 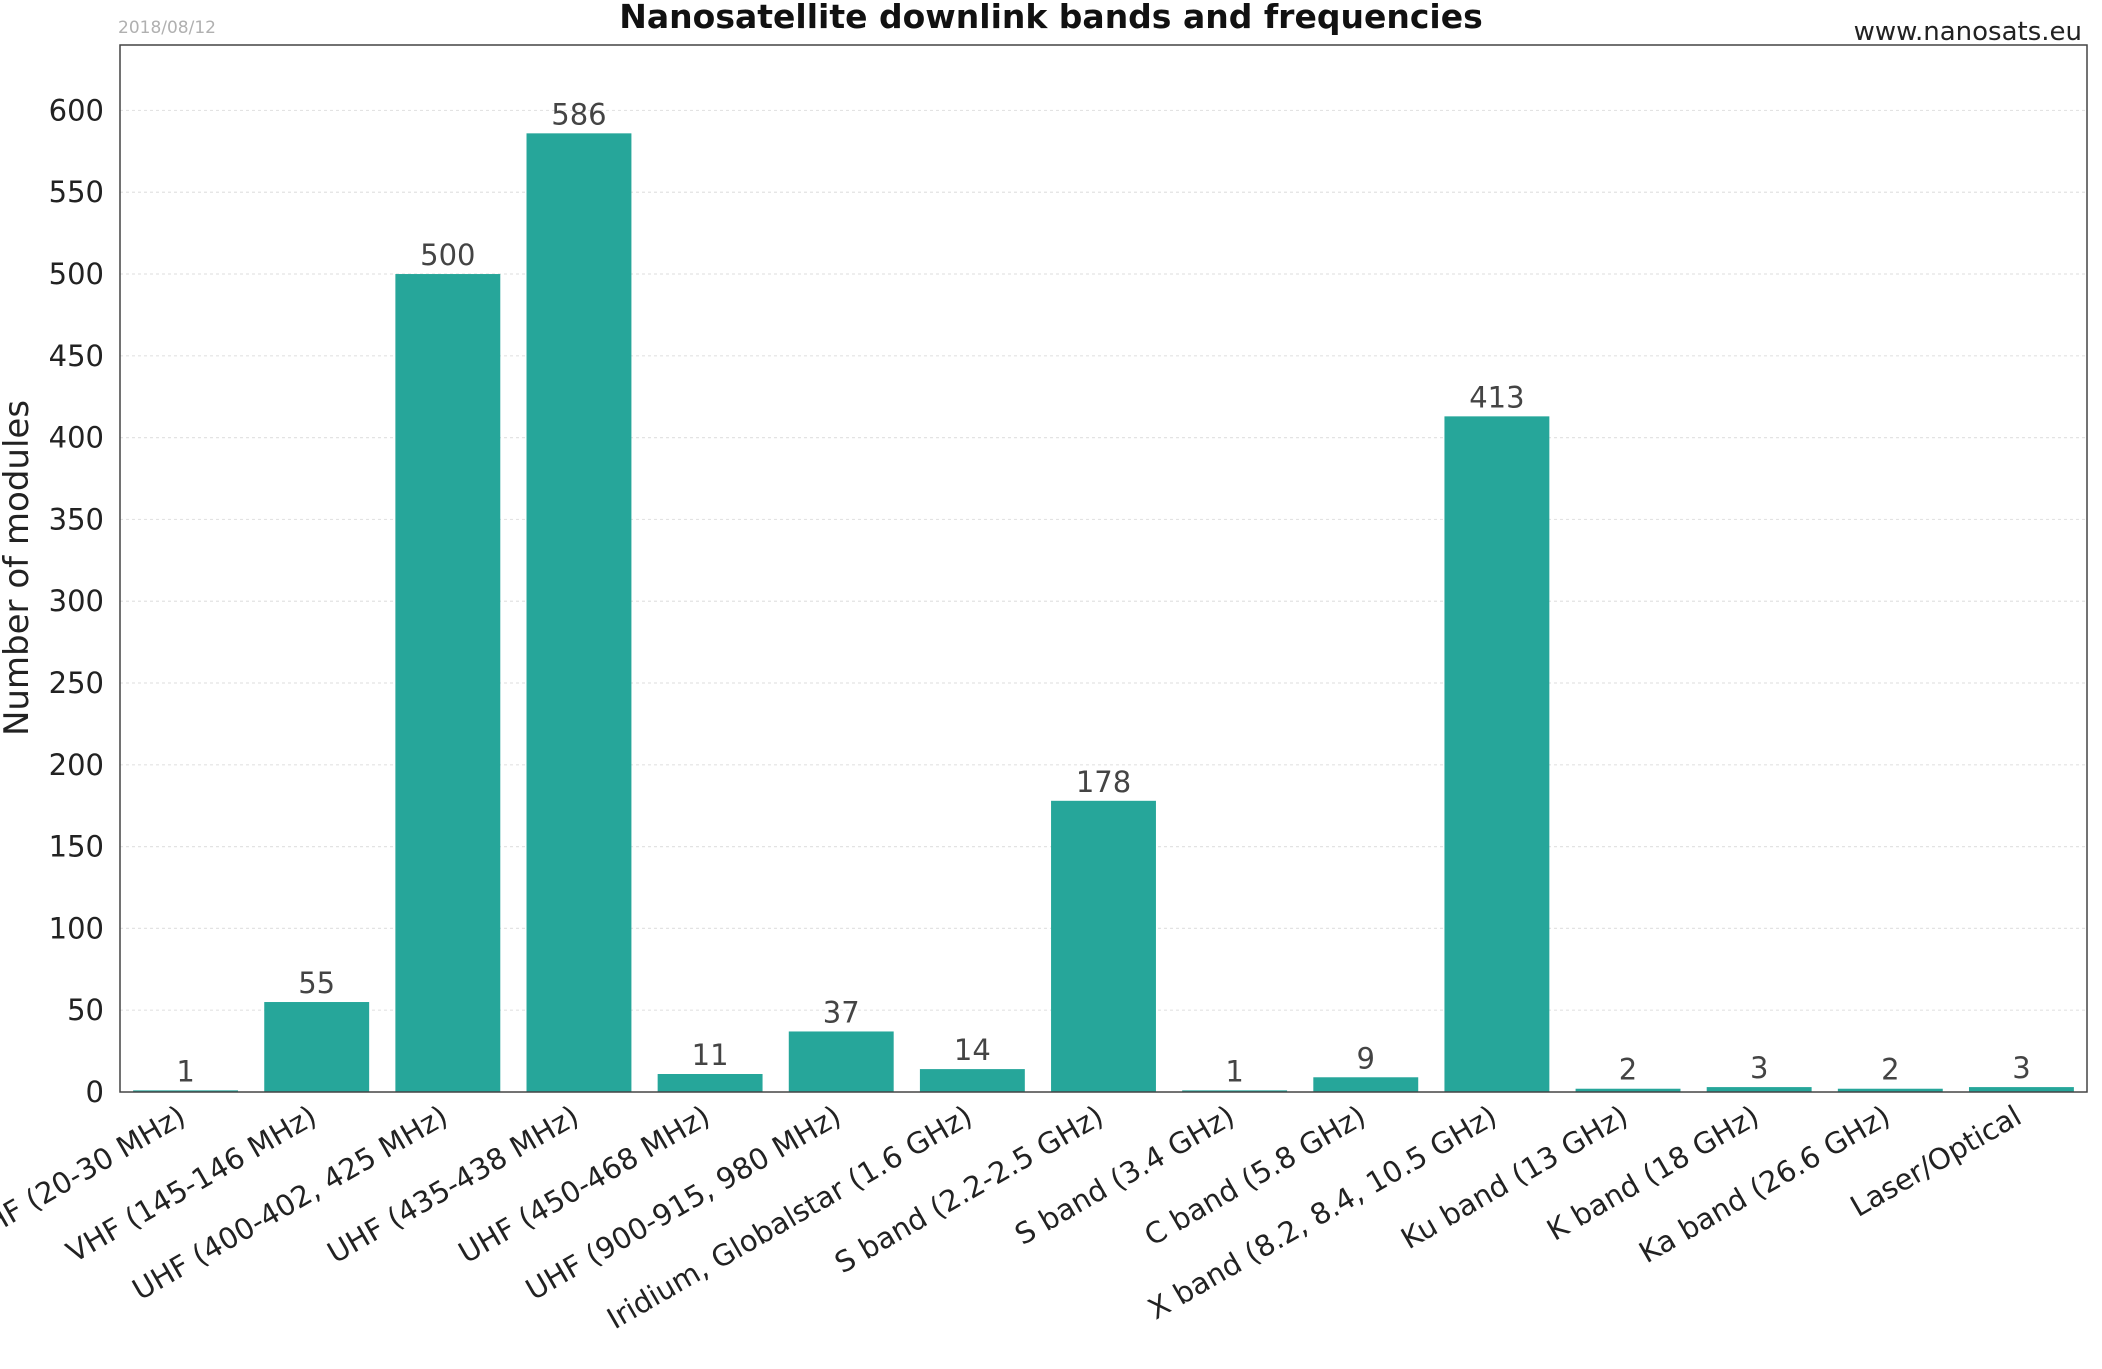 I want to click on y-tick-label: 500, so click(x=76, y=274).